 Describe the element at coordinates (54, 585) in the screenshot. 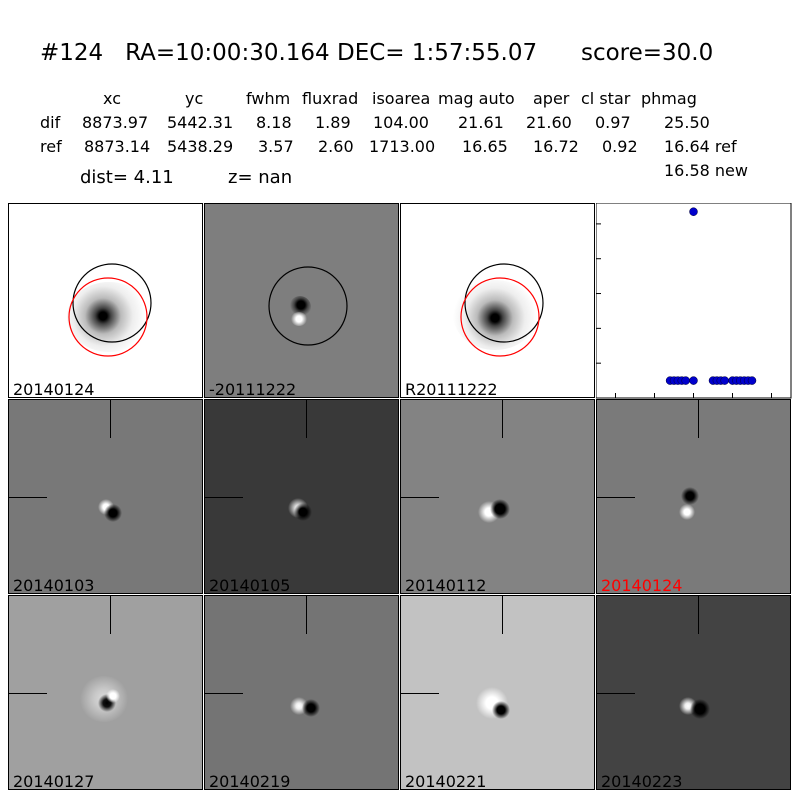

I see `panel-label: 20140103` at that location.